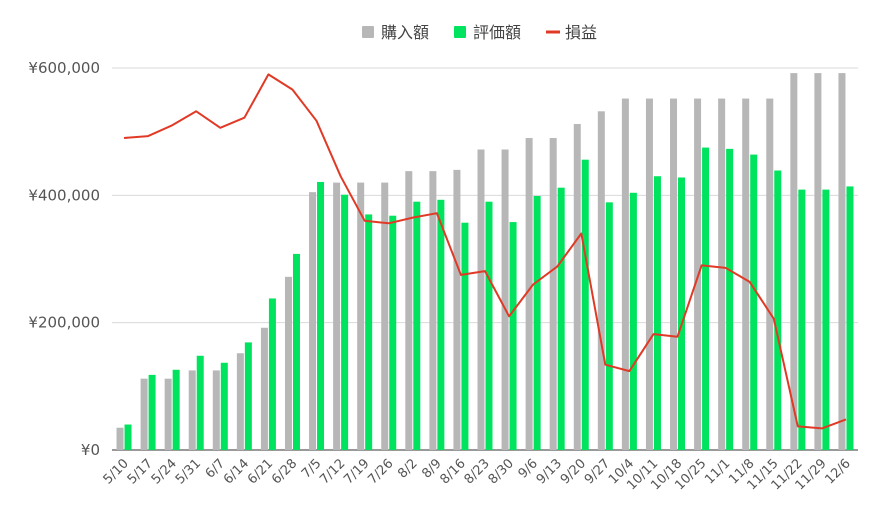  Describe the element at coordinates (90, 450) in the screenshot. I see `y-tick-label: ¥0` at that location.